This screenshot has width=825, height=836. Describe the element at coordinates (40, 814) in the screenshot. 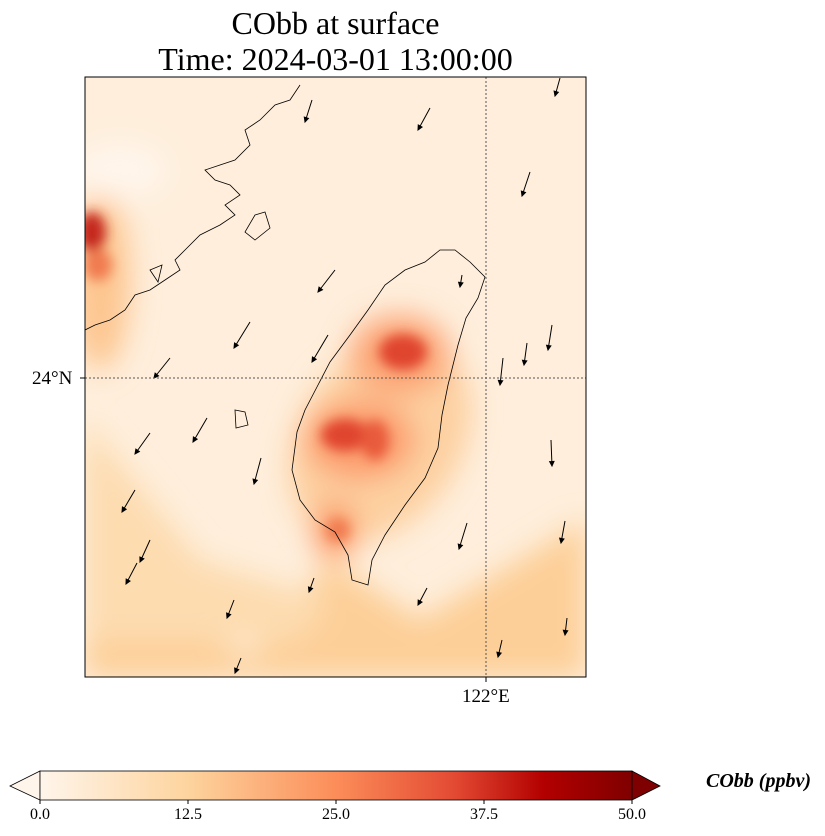

I see `colorbar-tick: 0.0` at that location.